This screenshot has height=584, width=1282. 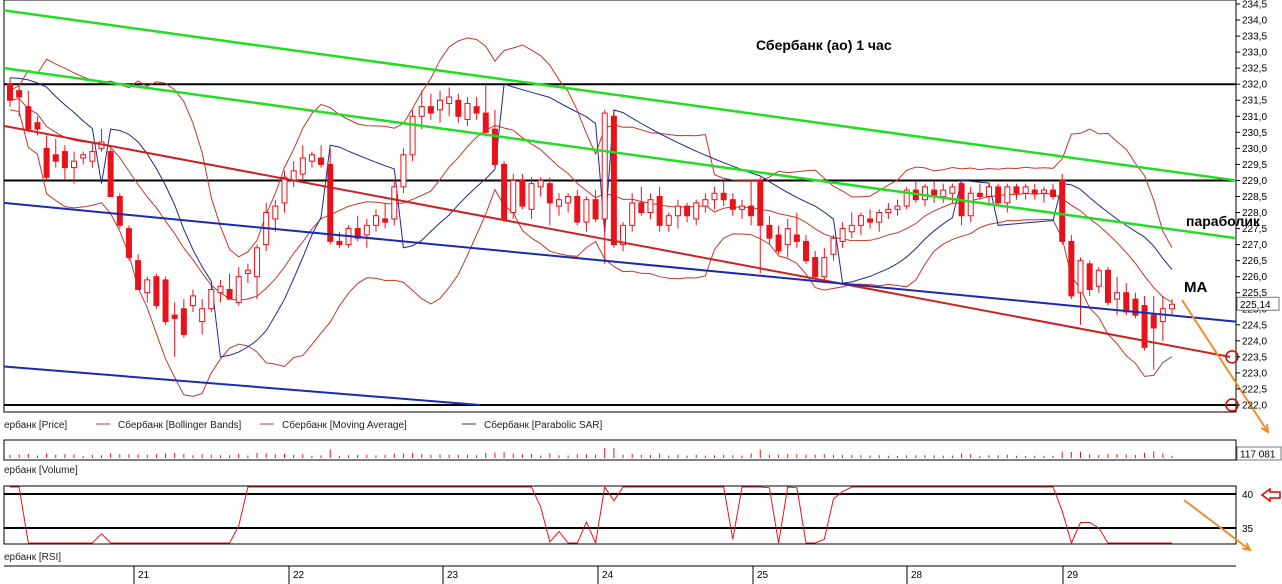 What do you see at coordinates (763, 575) in the screenshot?
I see `date-tick-label: 25` at bounding box center [763, 575].